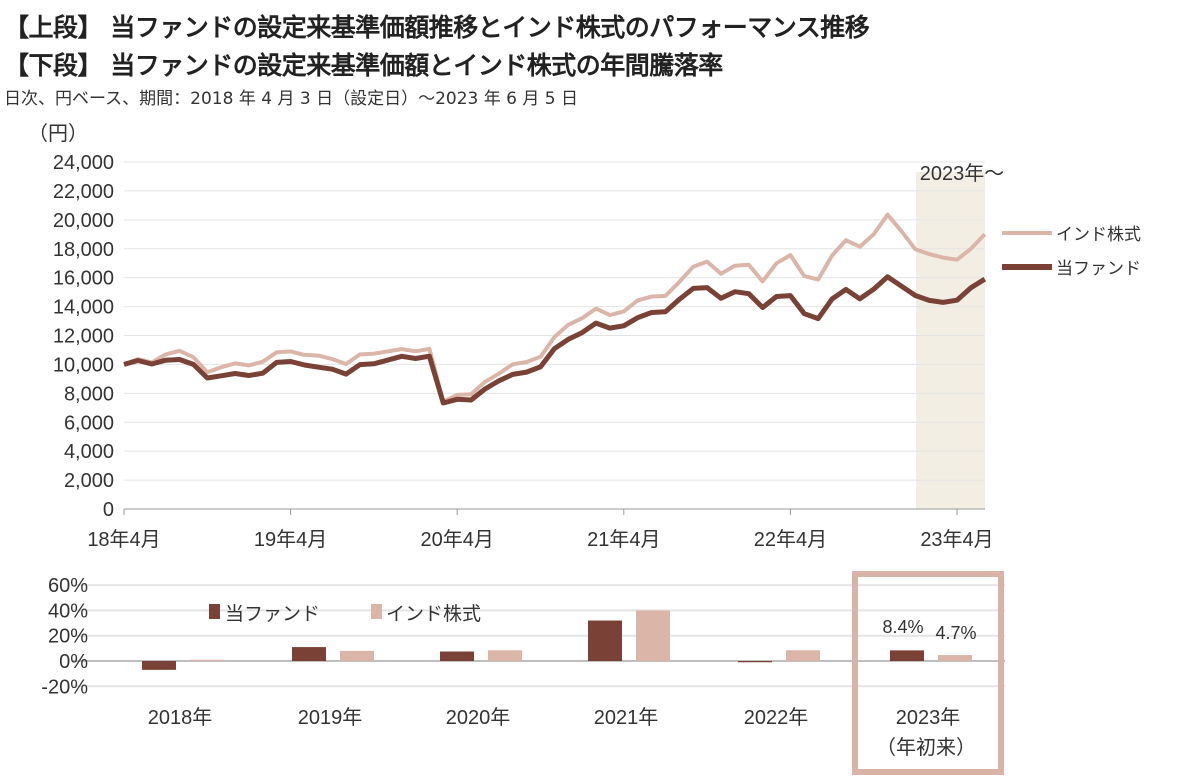  Describe the element at coordinates (928, 673) in the screenshot. I see `highlight-2023-frame` at that location.